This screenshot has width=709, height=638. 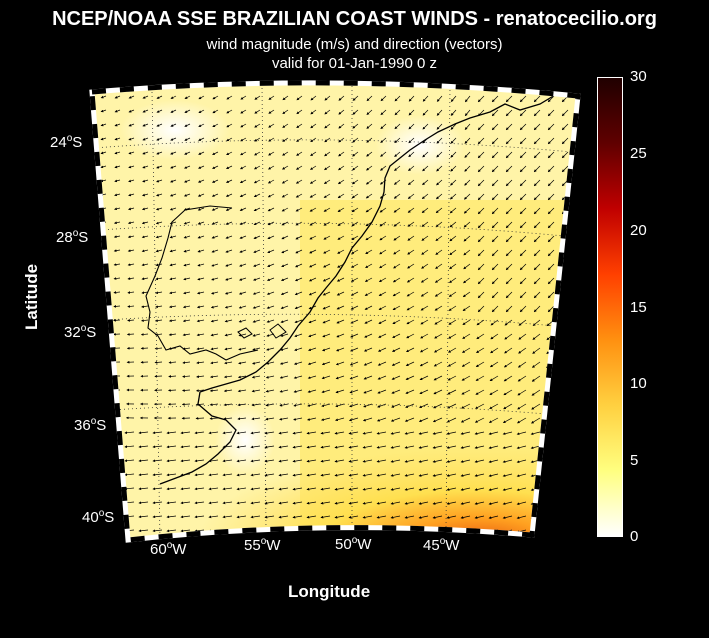 What do you see at coordinates (31, 296) in the screenshot?
I see `y-axis-label: Latitude` at bounding box center [31, 296].